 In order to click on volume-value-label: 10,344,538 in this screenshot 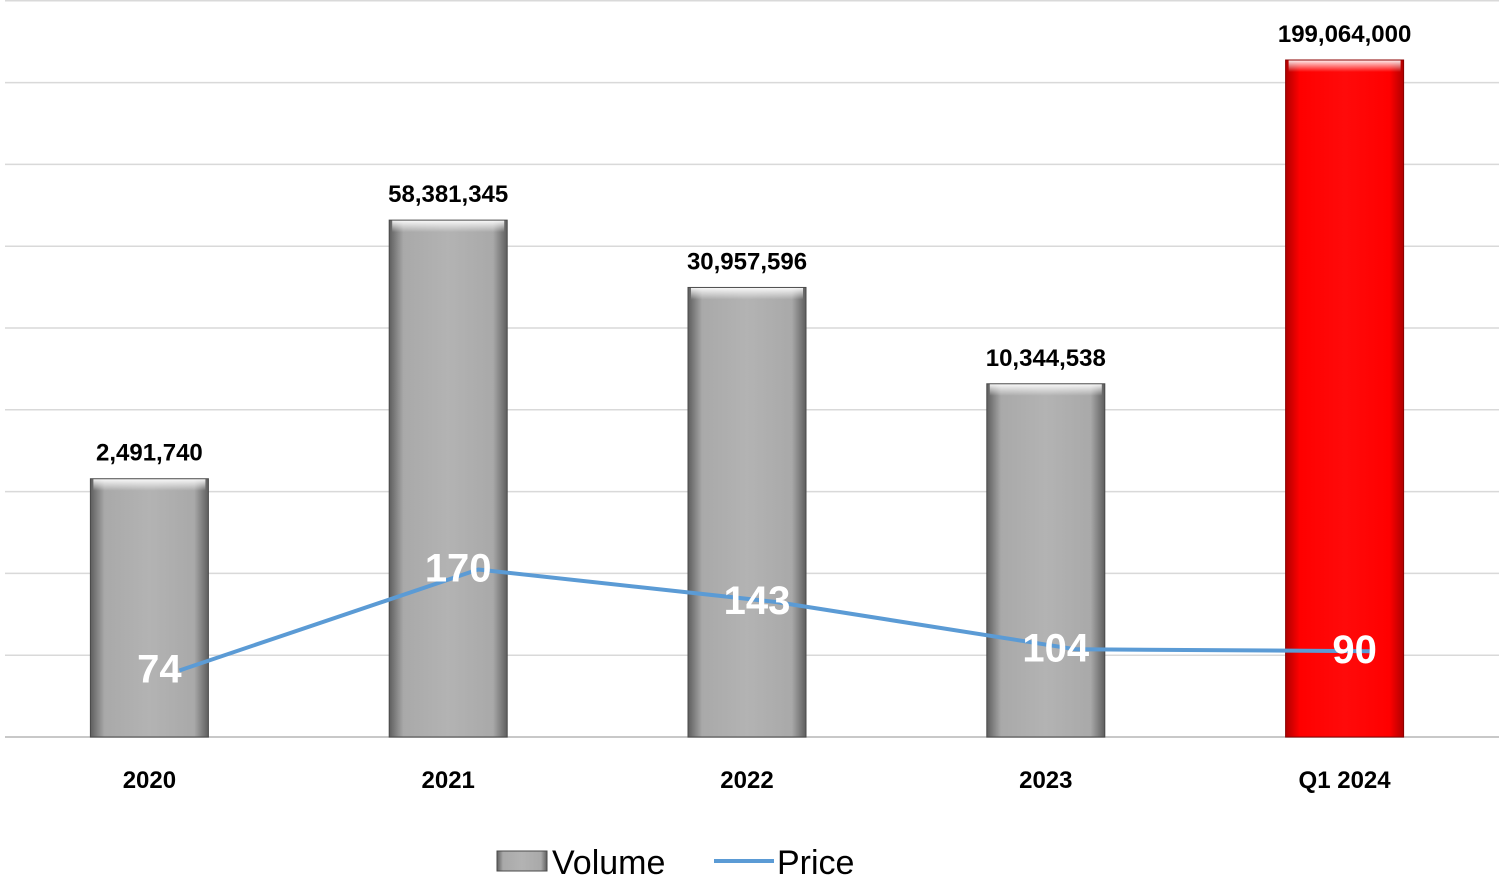, I will do `click(1046, 358)`.